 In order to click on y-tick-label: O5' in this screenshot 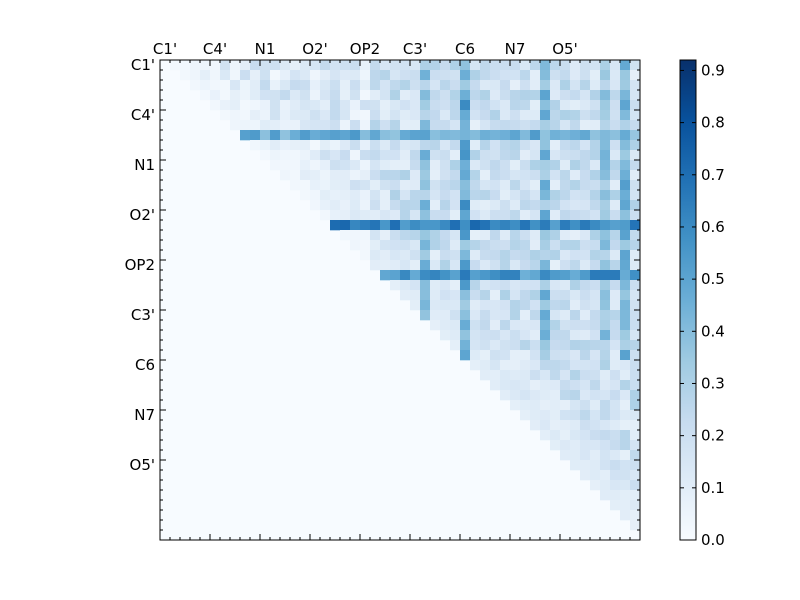, I will do `click(142, 465)`.